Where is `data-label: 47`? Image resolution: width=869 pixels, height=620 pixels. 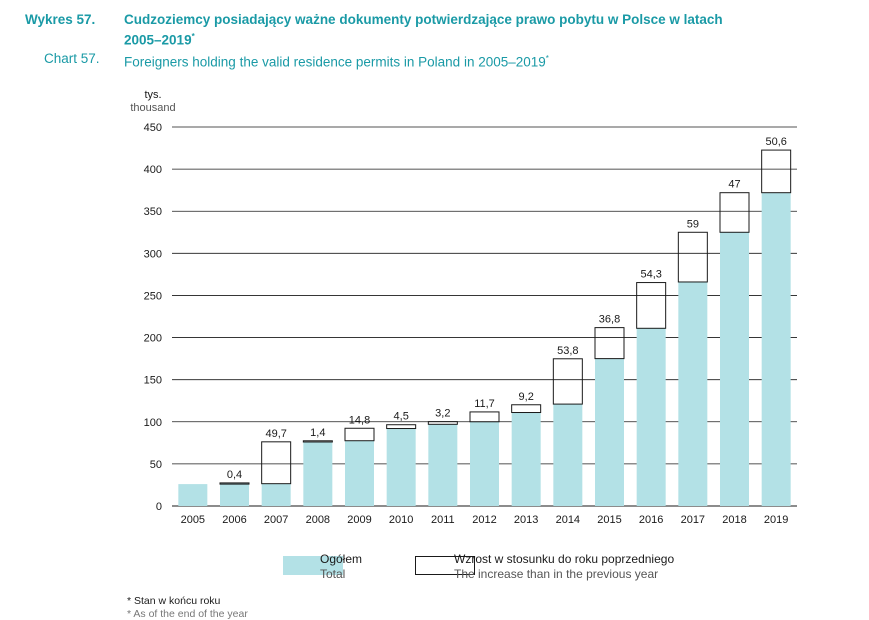 data-label: 47 is located at coordinates (734, 185).